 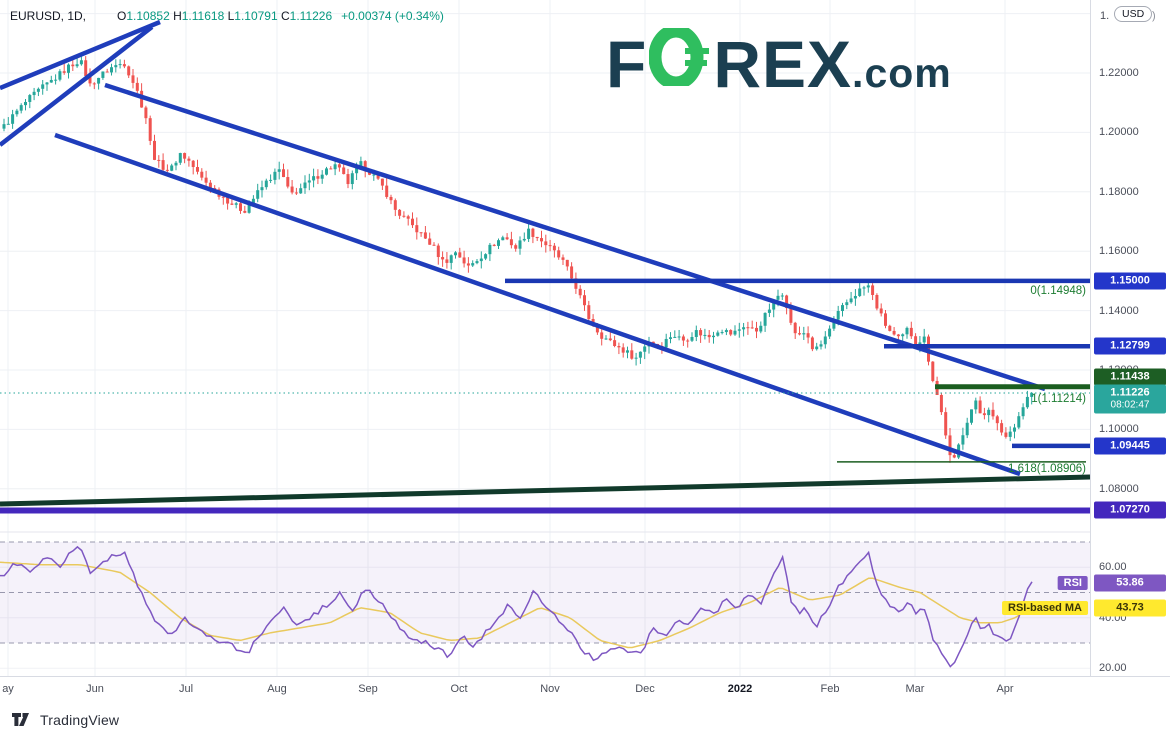 I want to click on legend-ohlc-key: H, so click(x=177, y=16).